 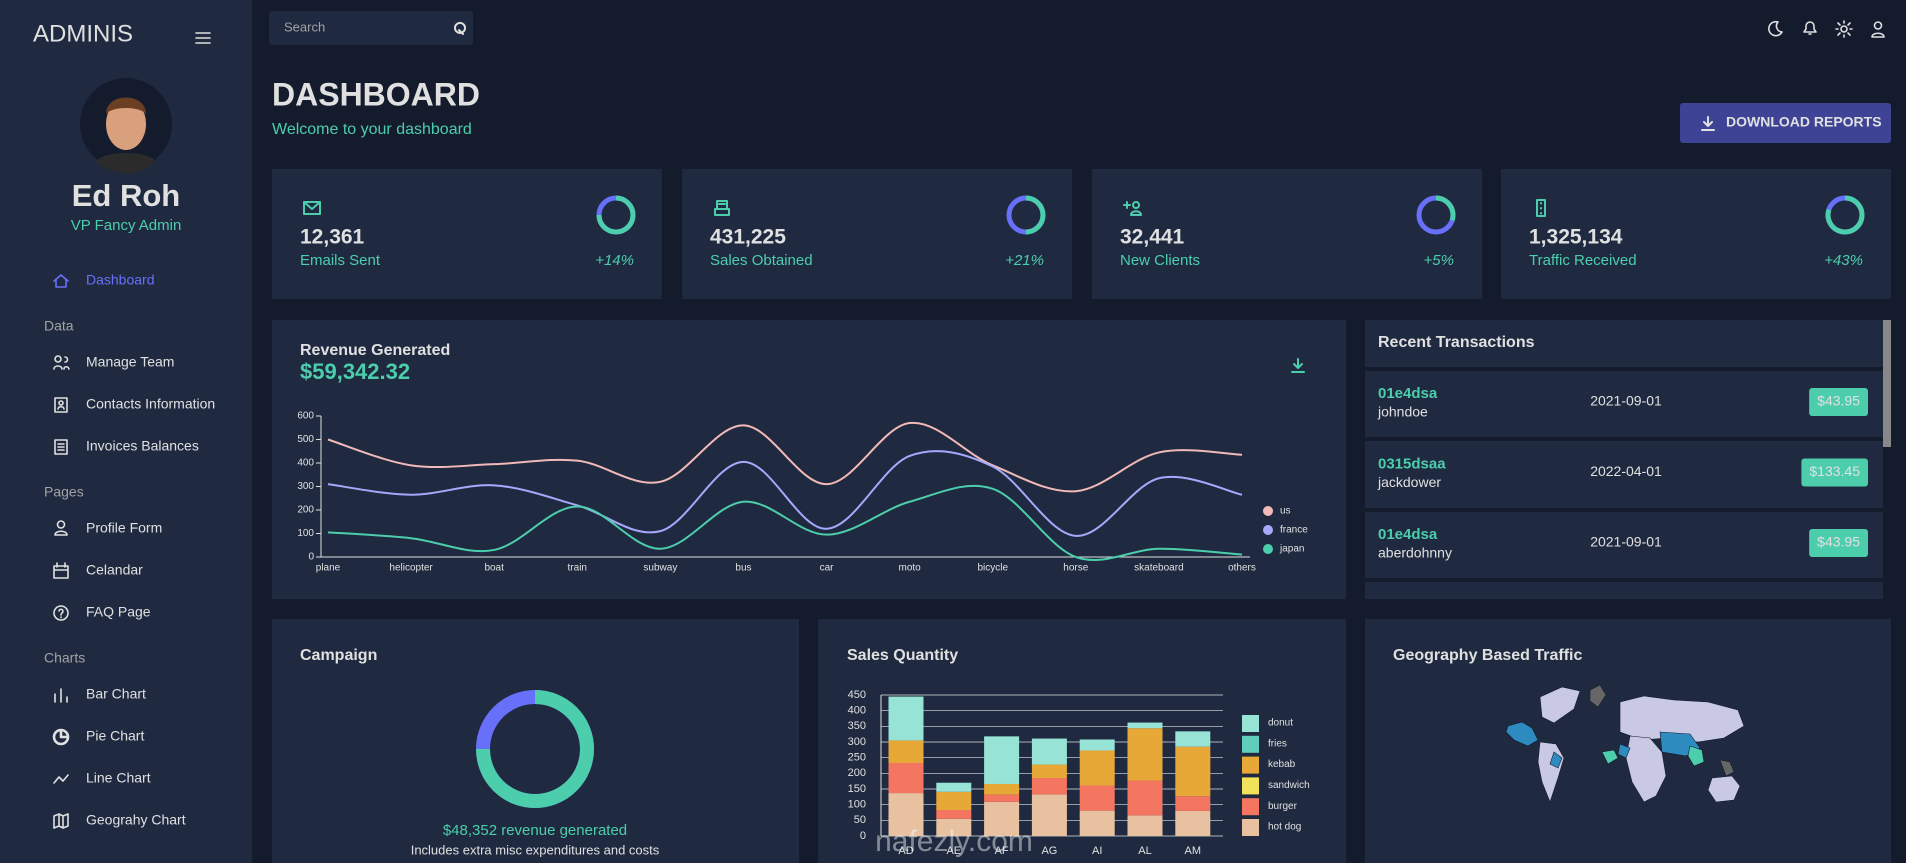 What do you see at coordinates (1035, 215) in the screenshot?
I see `stat-progress` at bounding box center [1035, 215].